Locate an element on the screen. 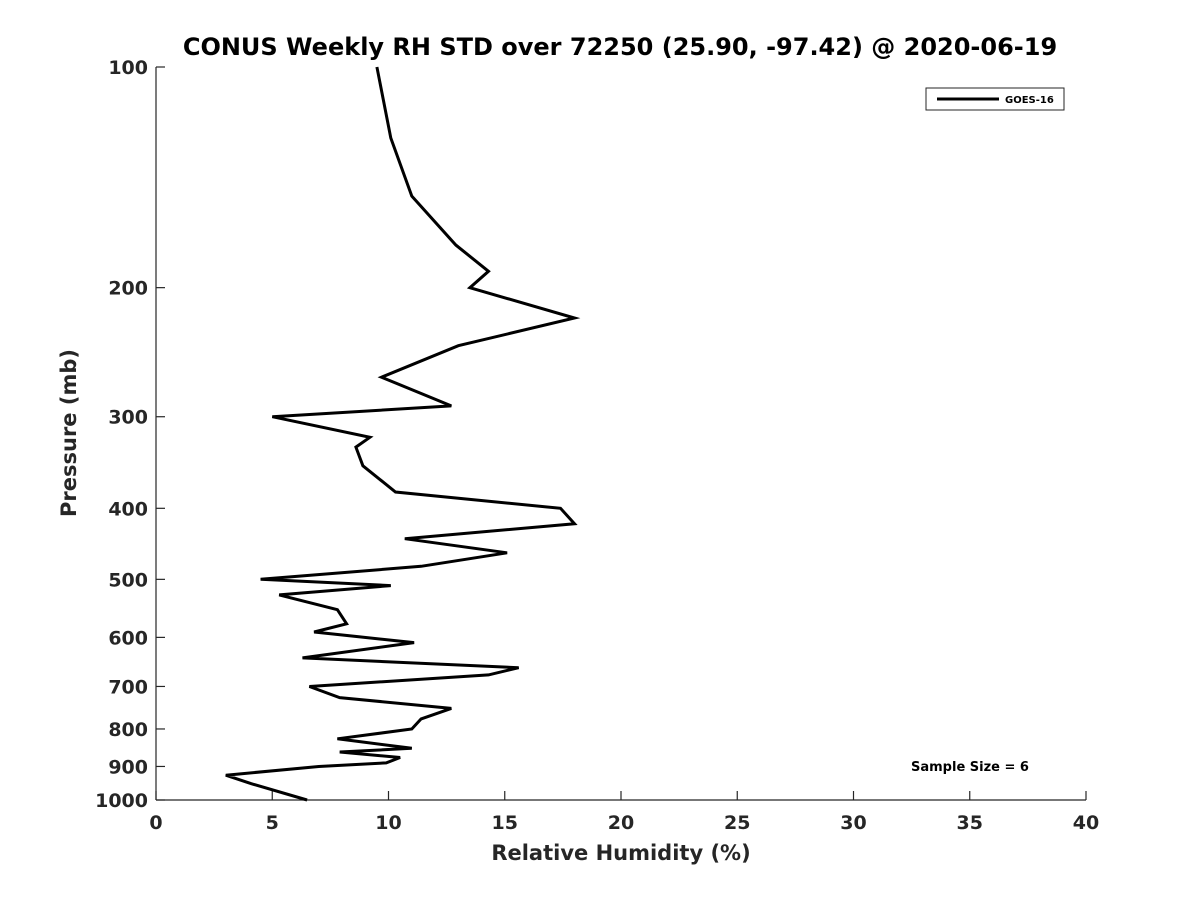 This screenshot has height=900, width=1200. x-tick-label: 40 is located at coordinates (1086, 823).